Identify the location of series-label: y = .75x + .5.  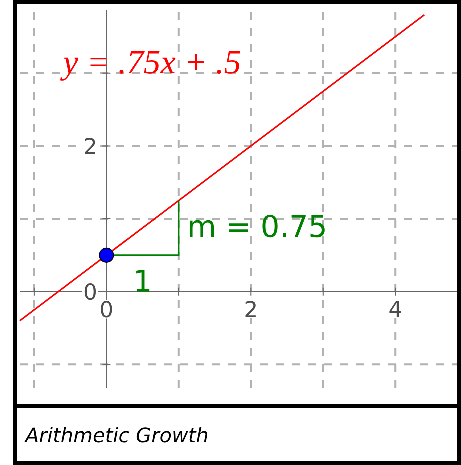
(150, 66).